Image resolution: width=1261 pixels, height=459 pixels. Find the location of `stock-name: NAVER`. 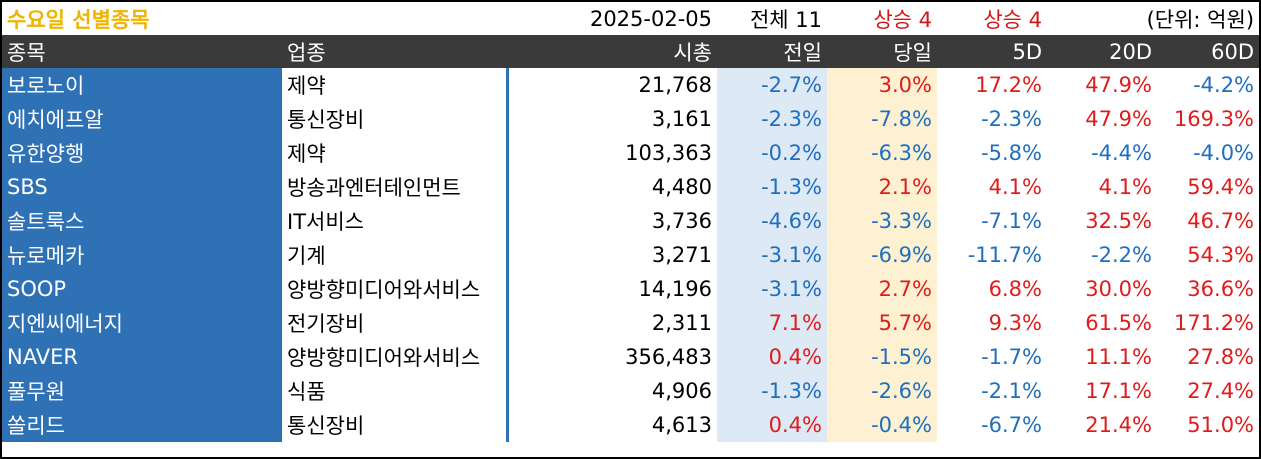

stock-name: NAVER is located at coordinates (142, 357).